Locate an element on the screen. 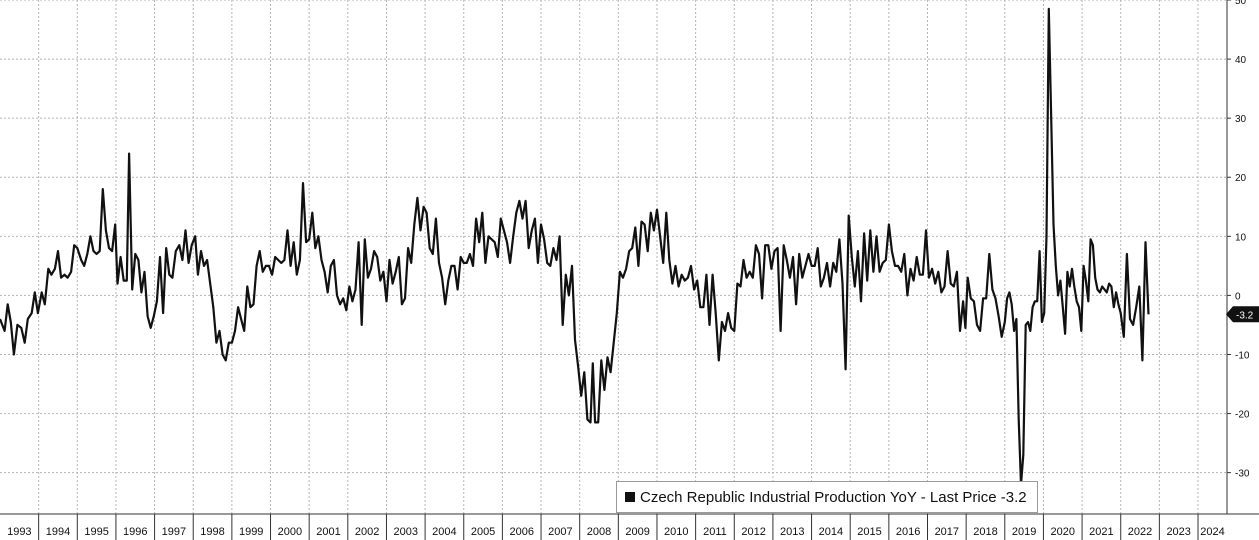 The image size is (1259, 540). x-tick-label: 2020 is located at coordinates (1063, 532).